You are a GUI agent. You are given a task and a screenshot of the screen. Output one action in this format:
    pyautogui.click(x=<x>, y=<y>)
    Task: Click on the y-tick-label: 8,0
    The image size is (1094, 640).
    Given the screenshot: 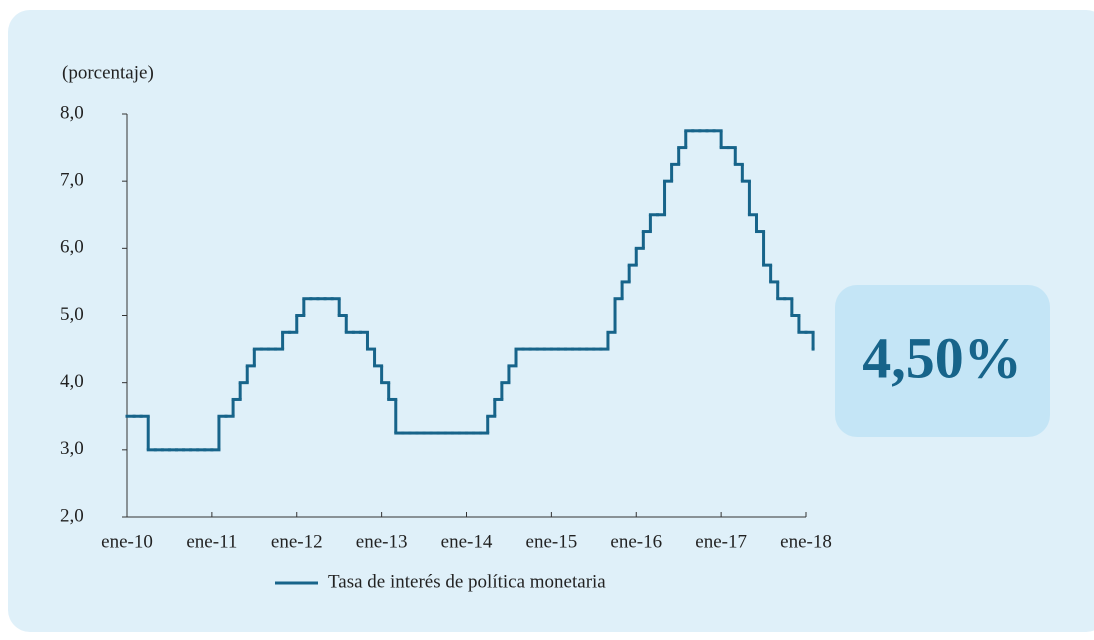 What is the action you would take?
    pyautogui.click(x=72, y=112)
    